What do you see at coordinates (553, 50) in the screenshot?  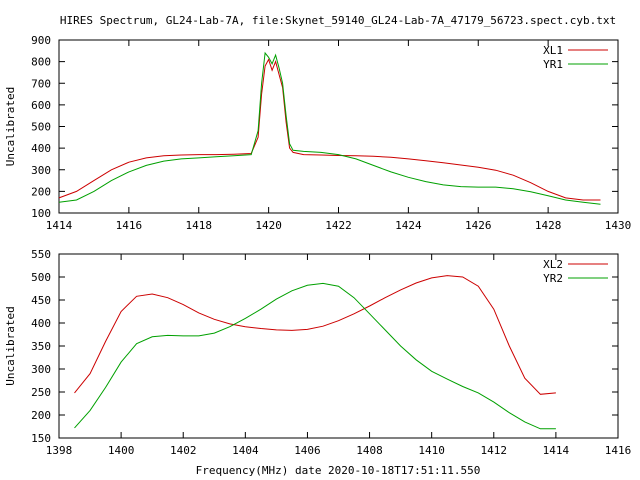 I see `legend-label-xl1: XL1` at bounding box center [553, 50].